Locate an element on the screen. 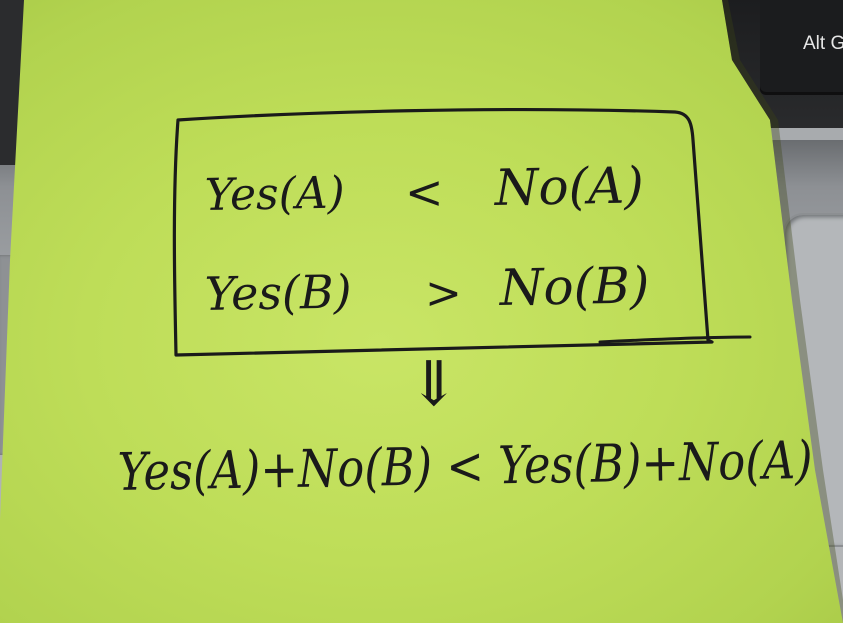  box-bottom-overshoot is located at coordinates (675, 339).